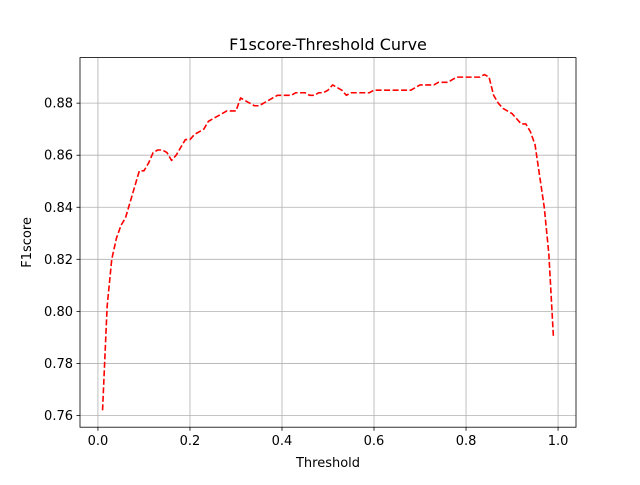 The width and height of the screenshot is (640, 485). What do you see at coordinates (328, 438) in the screenshot?
I see `x-axis-ticks: 0.0 0.2 0.4 0.6 0.8 1.0` at bounding box center [328, 438].